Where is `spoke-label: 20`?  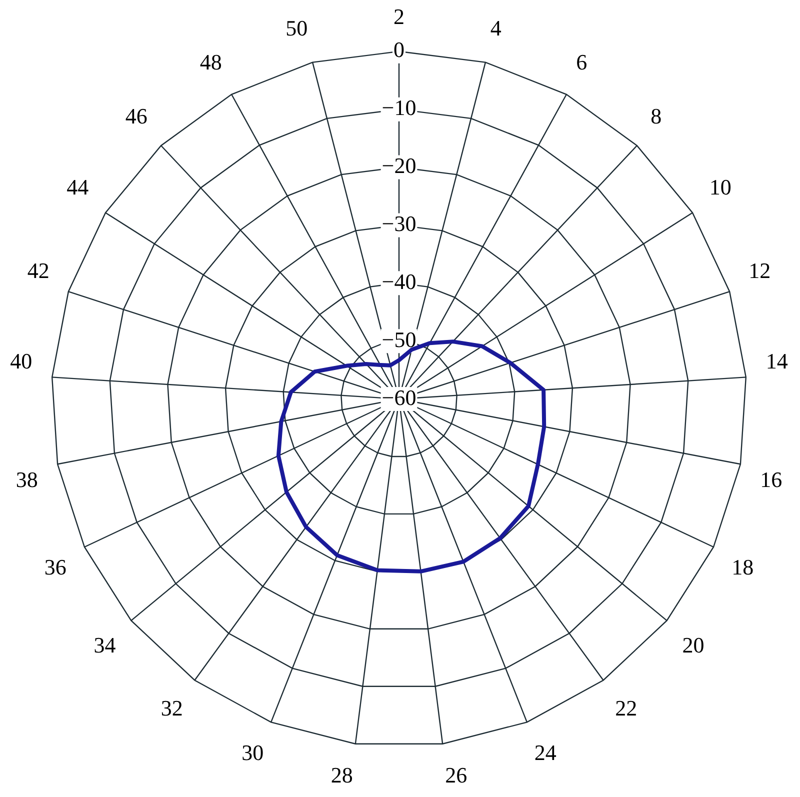 spoke-label: 20 is located at coordinates (693, 645).